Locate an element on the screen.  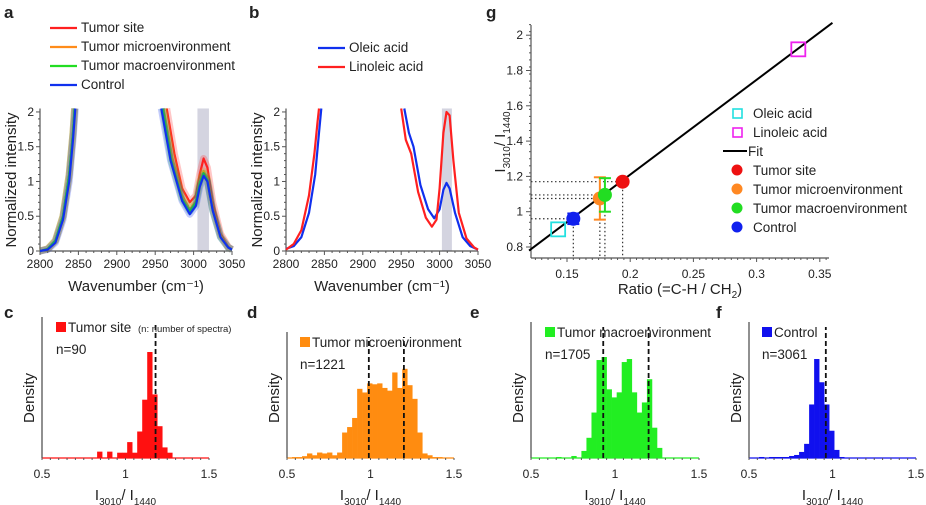
a-y-tick-label: 0 is located at coordinates (30, 251).